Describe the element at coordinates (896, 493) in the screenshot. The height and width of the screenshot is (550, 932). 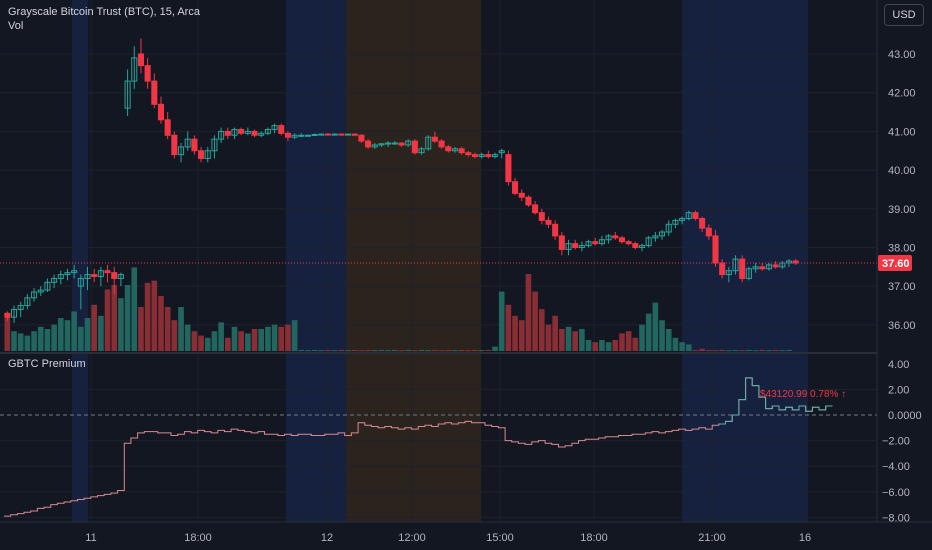
I see `premium-tick-label: −6.00` at that location.